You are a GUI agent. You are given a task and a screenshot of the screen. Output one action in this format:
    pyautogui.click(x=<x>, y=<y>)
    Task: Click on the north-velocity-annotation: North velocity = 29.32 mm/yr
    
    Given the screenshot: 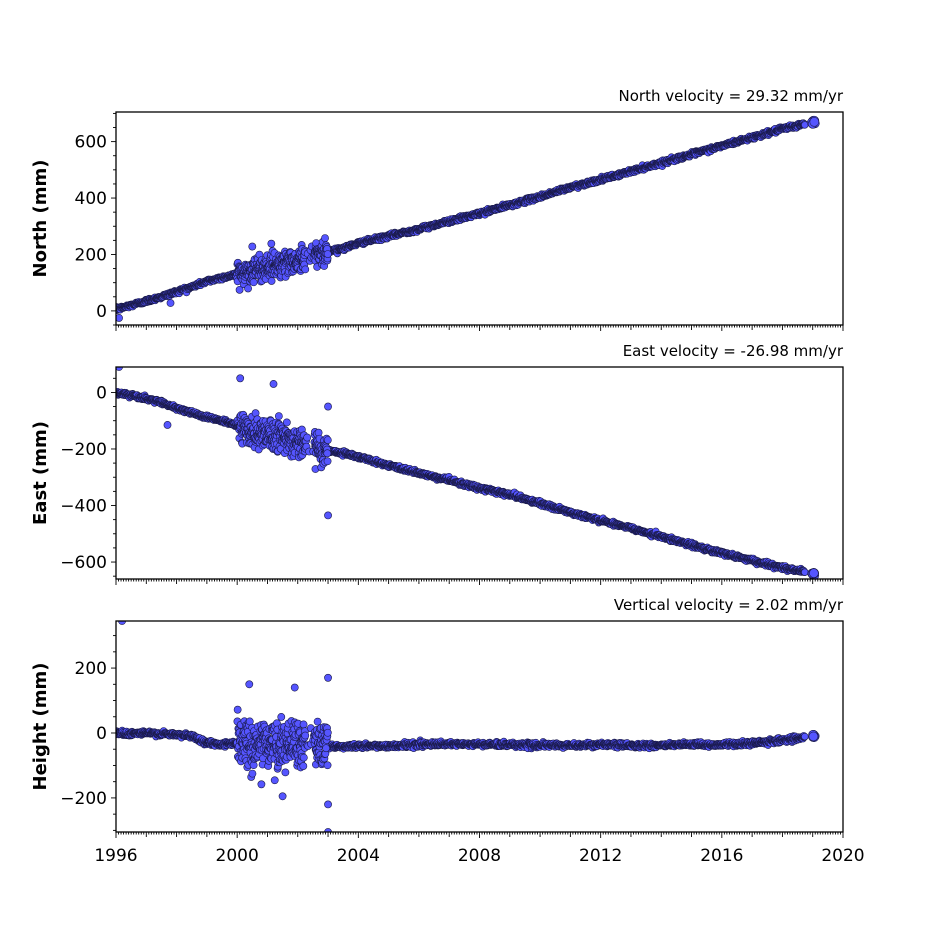 What is the action you would take?
    pyautogui.click(x=731, y=96)
    